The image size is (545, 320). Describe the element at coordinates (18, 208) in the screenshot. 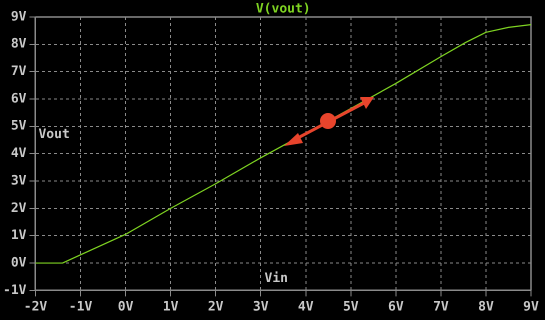

I see `y-tick-label: 2V` at that location.